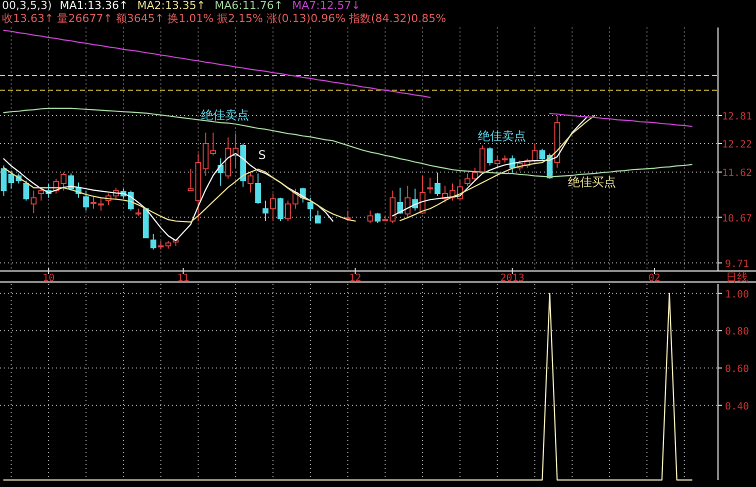 The height and width of the screenshot is (487, 756). Describe the element at coordinates (654, 278) in the screenshot. I see `x-tick-label: 02` at that location.